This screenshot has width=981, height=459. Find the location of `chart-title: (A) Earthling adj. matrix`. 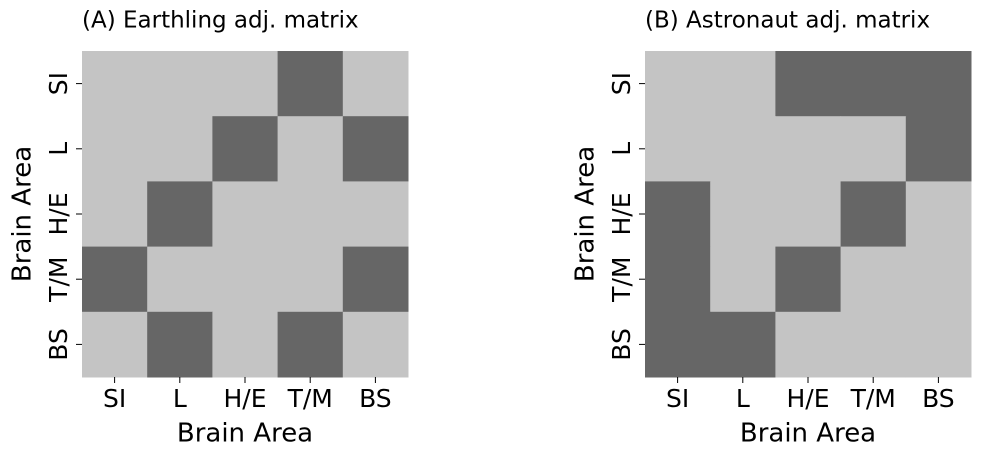

chart-title: (A) Earthling adj. matrix is located at coordinates (220, 21).